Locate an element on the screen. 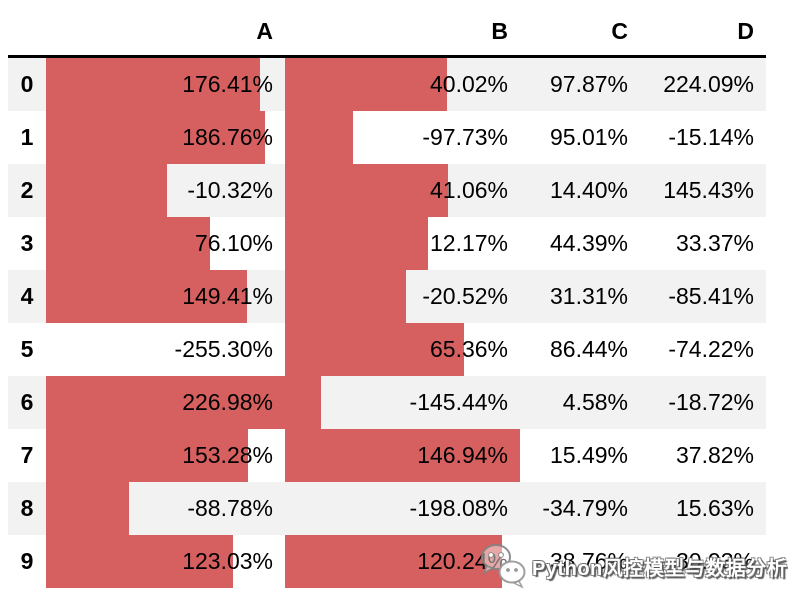 This screenshot has height=602, width=788. cell-D5: -74.22% is located at coordinates (703, 349).